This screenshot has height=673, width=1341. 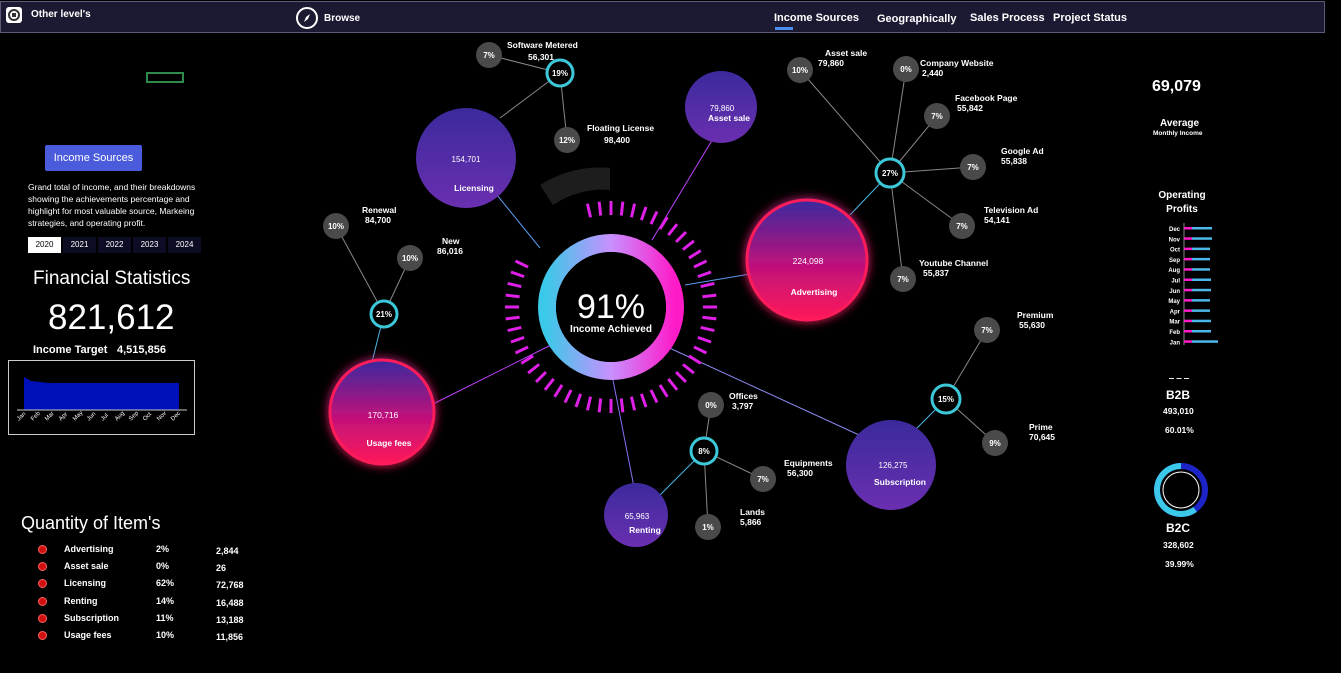 I want to click on tab-income-sources: Income Sources, so click(x=816, y=18).